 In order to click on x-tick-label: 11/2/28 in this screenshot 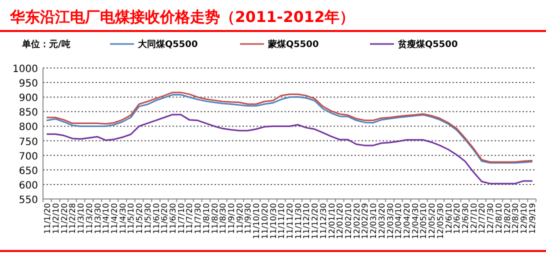, I will do `click(73, 218)`.